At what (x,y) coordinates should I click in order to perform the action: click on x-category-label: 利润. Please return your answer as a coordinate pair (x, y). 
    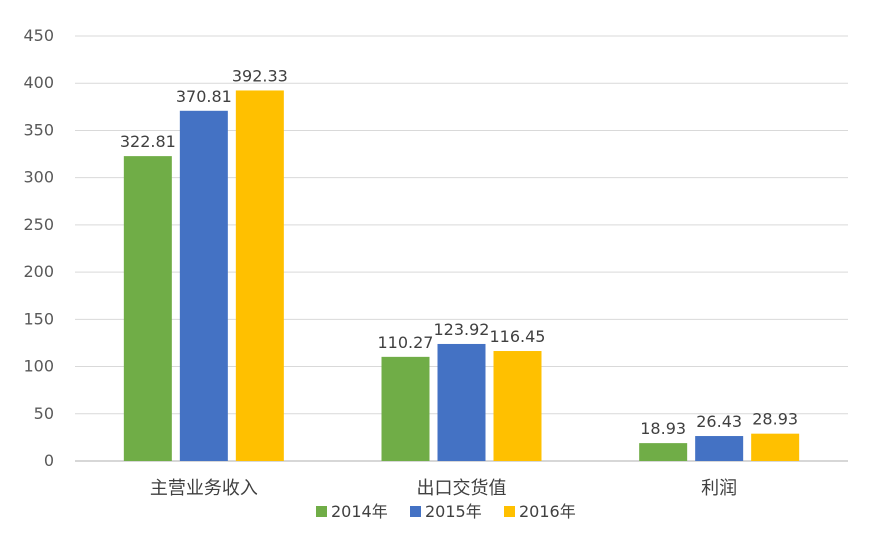
    Looking at the image, I should click on (719, 488).